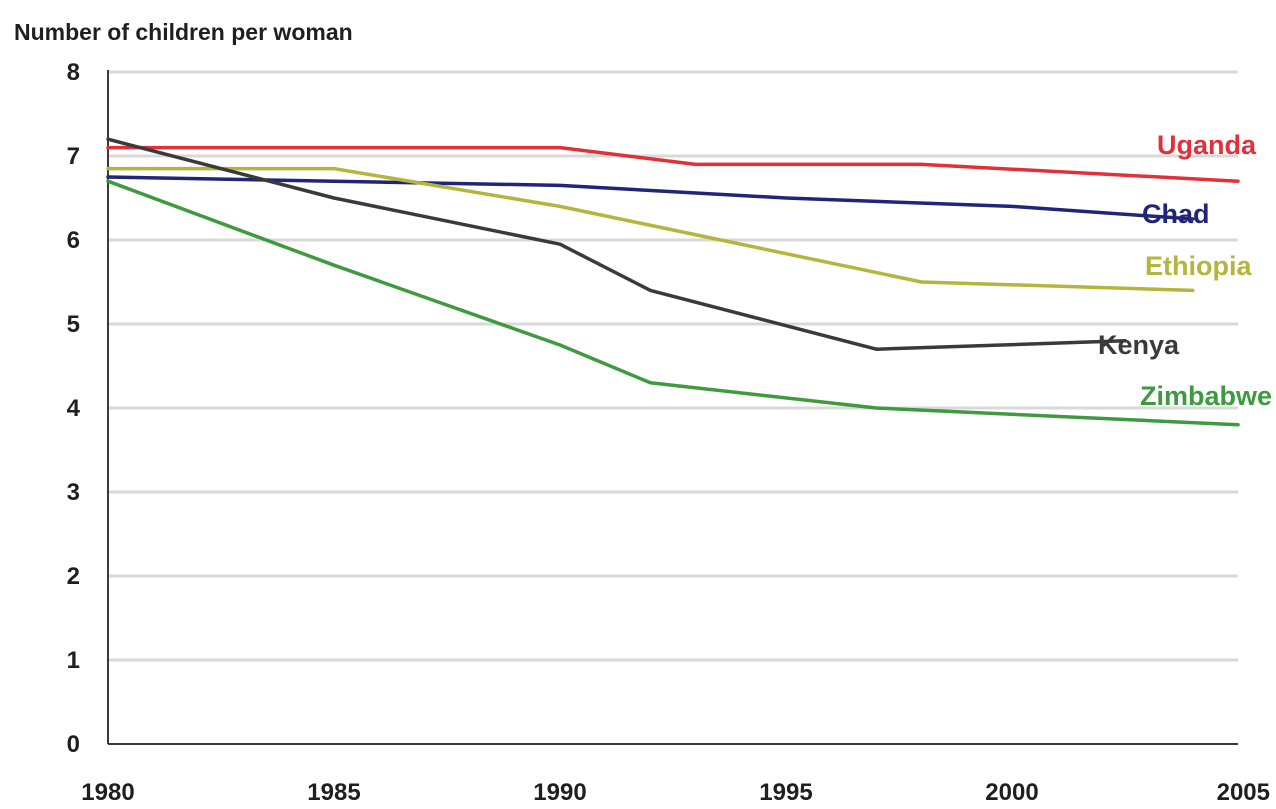 This screenshot has width=1276, height=809. I want to click on series-label-uganda: Uganda, so click(1207, 145).